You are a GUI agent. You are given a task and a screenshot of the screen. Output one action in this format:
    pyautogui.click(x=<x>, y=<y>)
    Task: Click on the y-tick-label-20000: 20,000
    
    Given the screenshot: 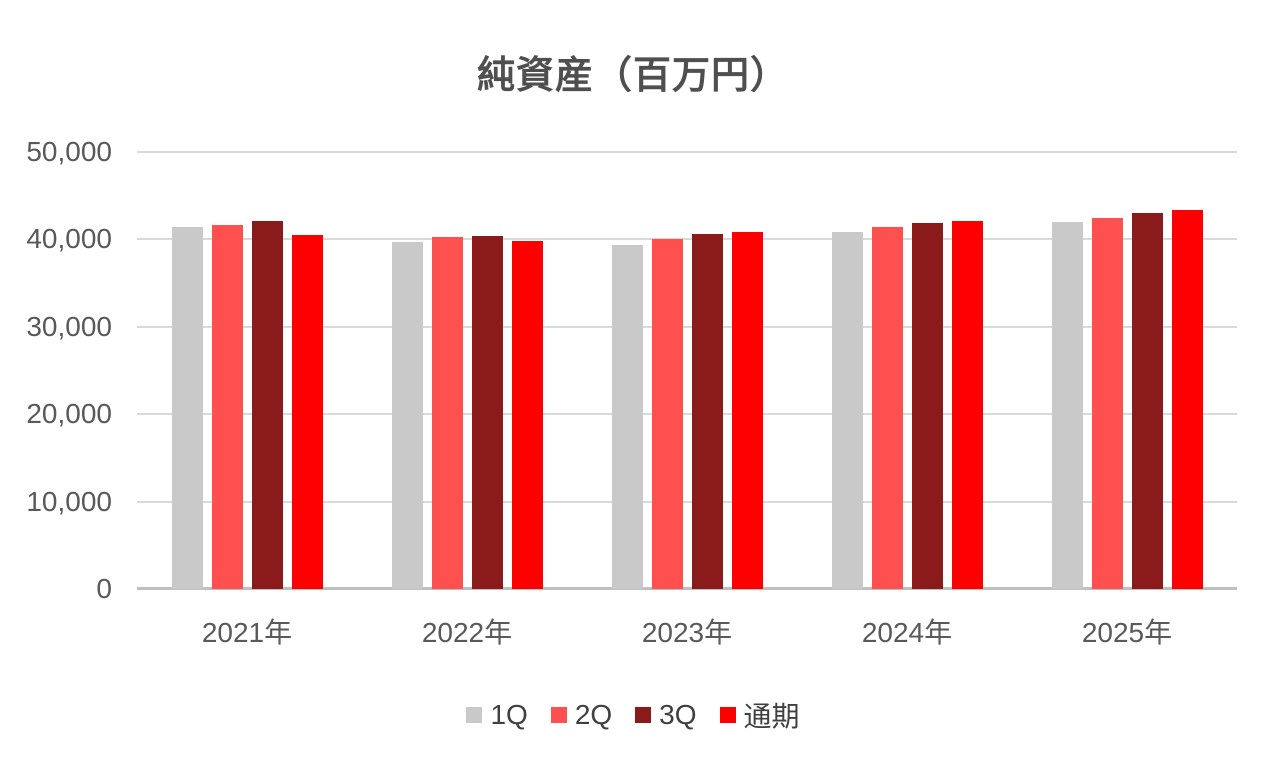 What is the action you would take?
    pyautogui.click(x=69, y=414)
    